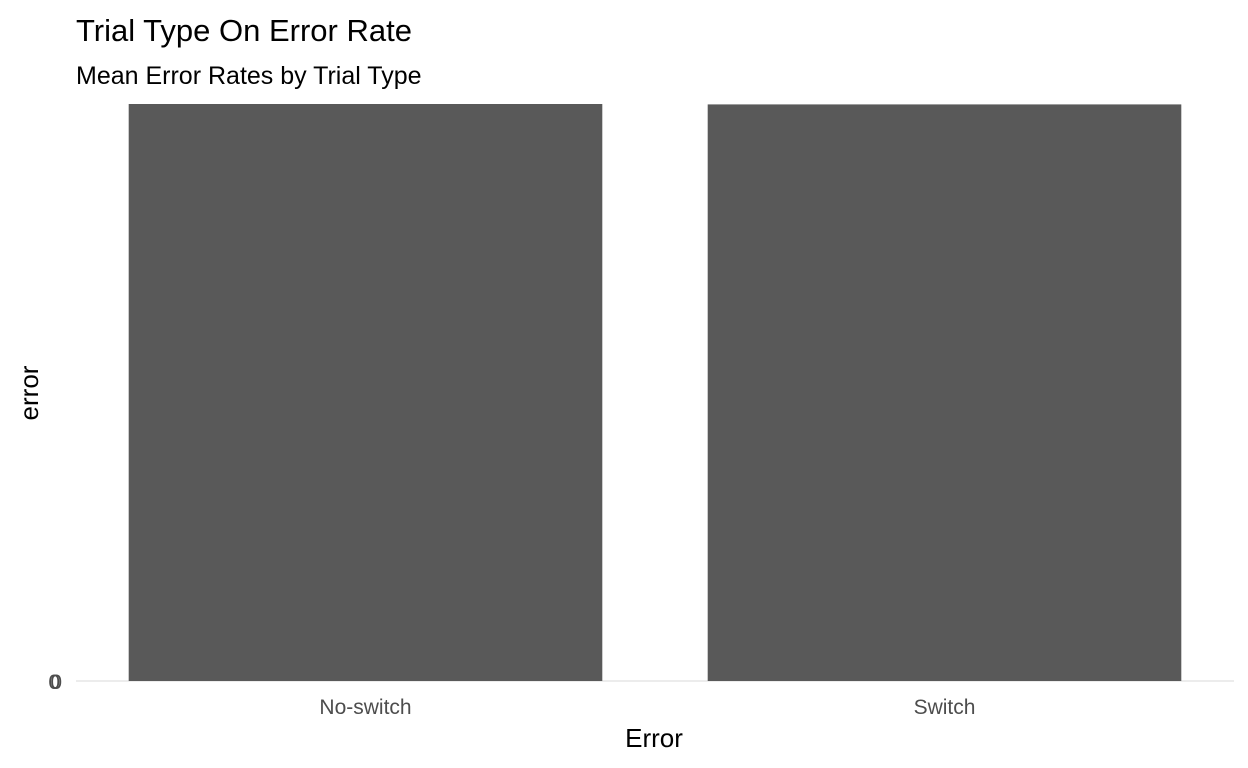 Image resolution: width=1248 pixels, height=768 pixels. I want to click on x-tick-label: No-switch, so click(365, 707).